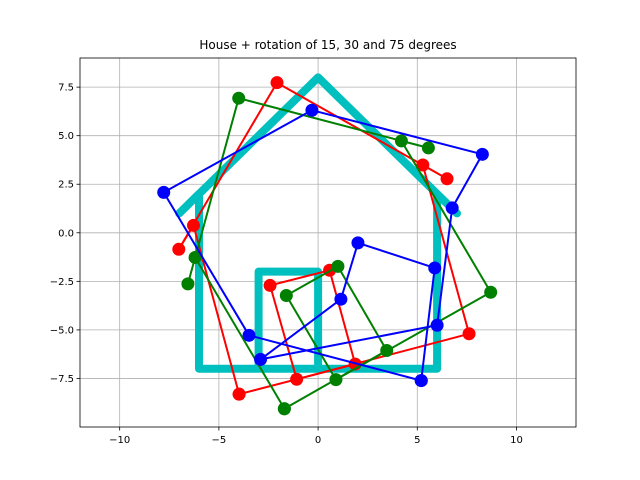 This screenshot has width=640, height=480. Describe the element at coordinates (62, 282) in the screenshot. I see `y-tick-label: −2.5` at that location.